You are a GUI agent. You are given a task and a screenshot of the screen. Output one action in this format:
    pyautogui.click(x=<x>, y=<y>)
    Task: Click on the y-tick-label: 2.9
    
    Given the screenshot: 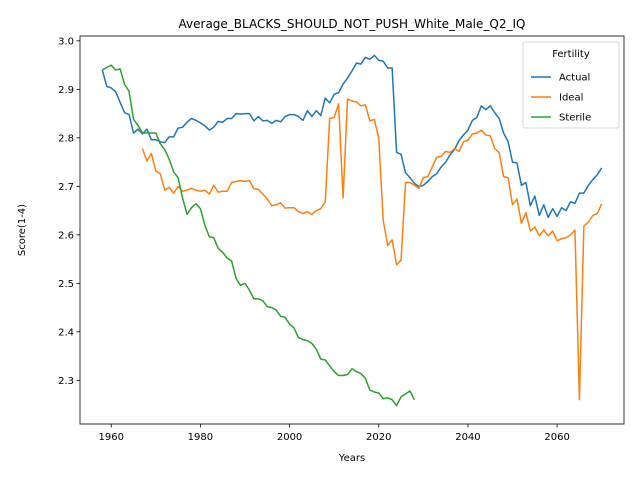 What is the action you would take?
    pyautogui.click(x=66, y=90)
    